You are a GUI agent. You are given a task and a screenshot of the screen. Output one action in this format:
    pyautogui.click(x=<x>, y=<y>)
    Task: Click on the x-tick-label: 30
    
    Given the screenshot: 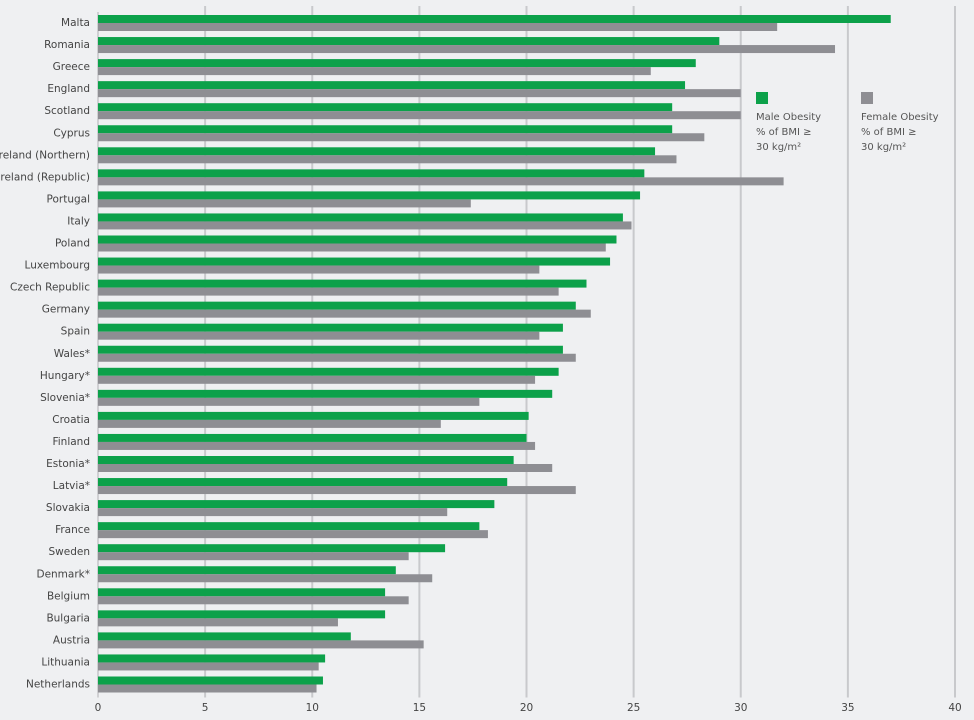 What is the action you would take?
    pyautogui.click(x=740, y=708)
    